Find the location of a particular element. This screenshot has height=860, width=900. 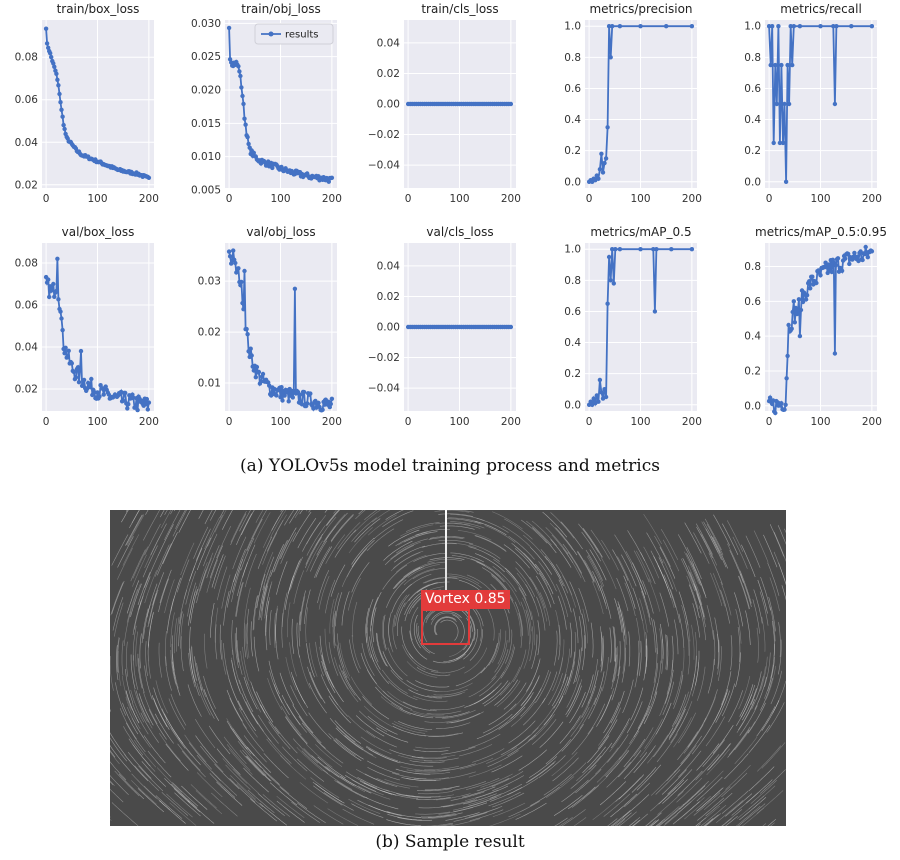

x-tick-label: 200 is located at coordinates (149, 422).